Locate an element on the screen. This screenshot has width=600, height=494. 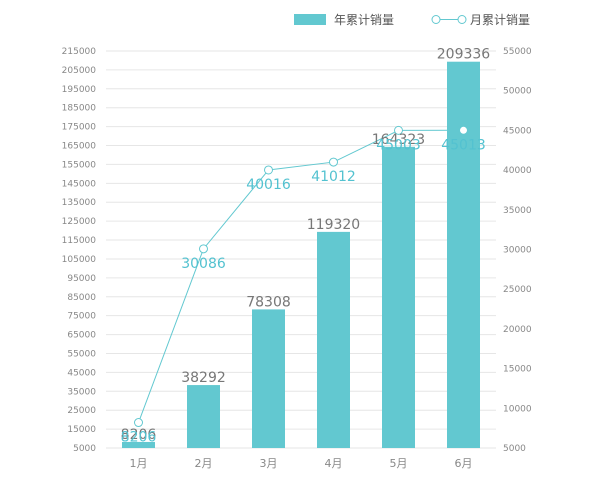
left-tick-label: 205000 is located at coordinates (79, 71).